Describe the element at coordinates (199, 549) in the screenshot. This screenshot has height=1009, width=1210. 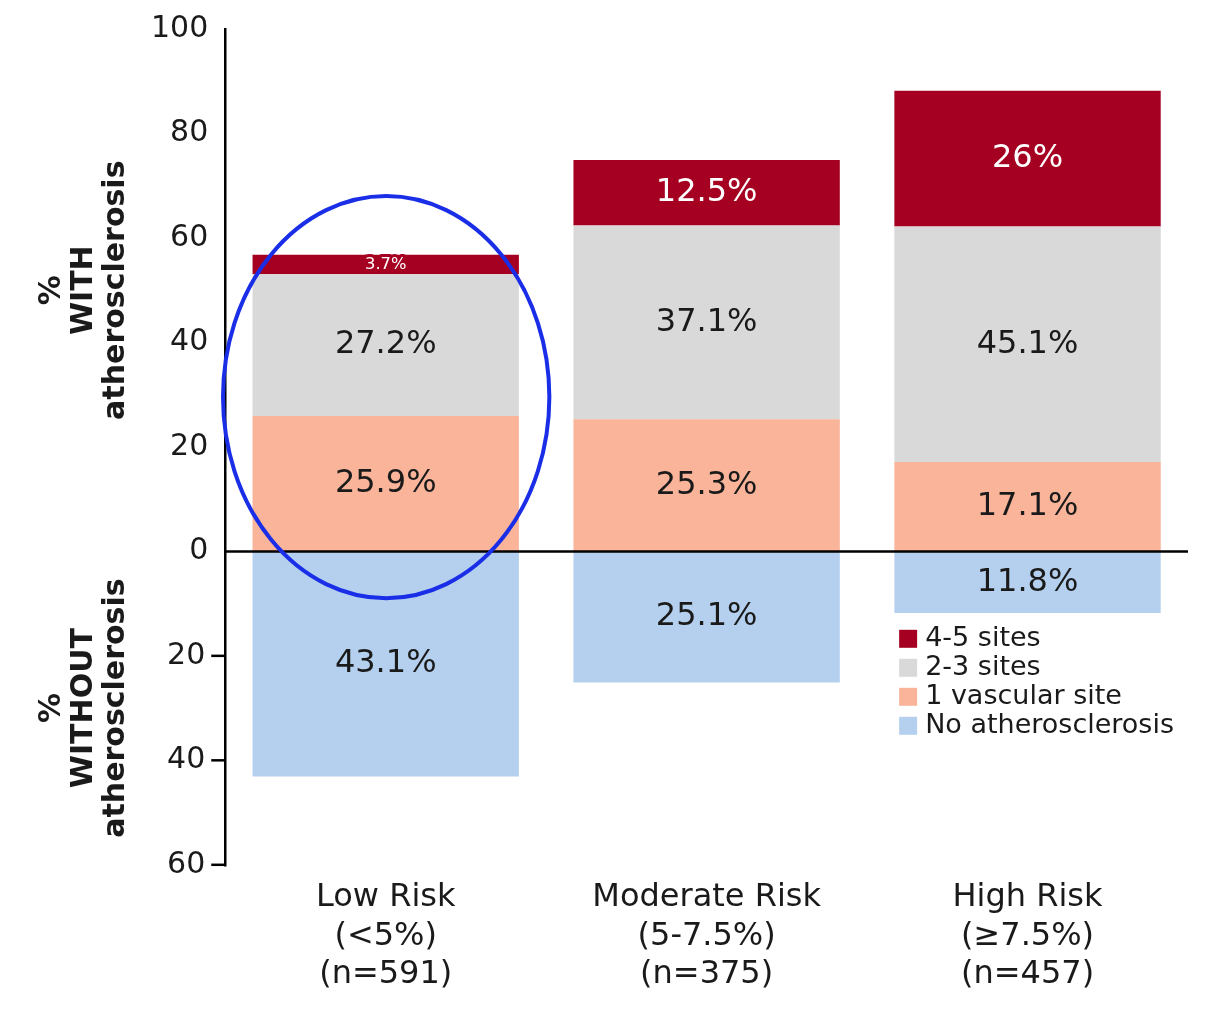
I see `y-tick-label: 0` at that location.